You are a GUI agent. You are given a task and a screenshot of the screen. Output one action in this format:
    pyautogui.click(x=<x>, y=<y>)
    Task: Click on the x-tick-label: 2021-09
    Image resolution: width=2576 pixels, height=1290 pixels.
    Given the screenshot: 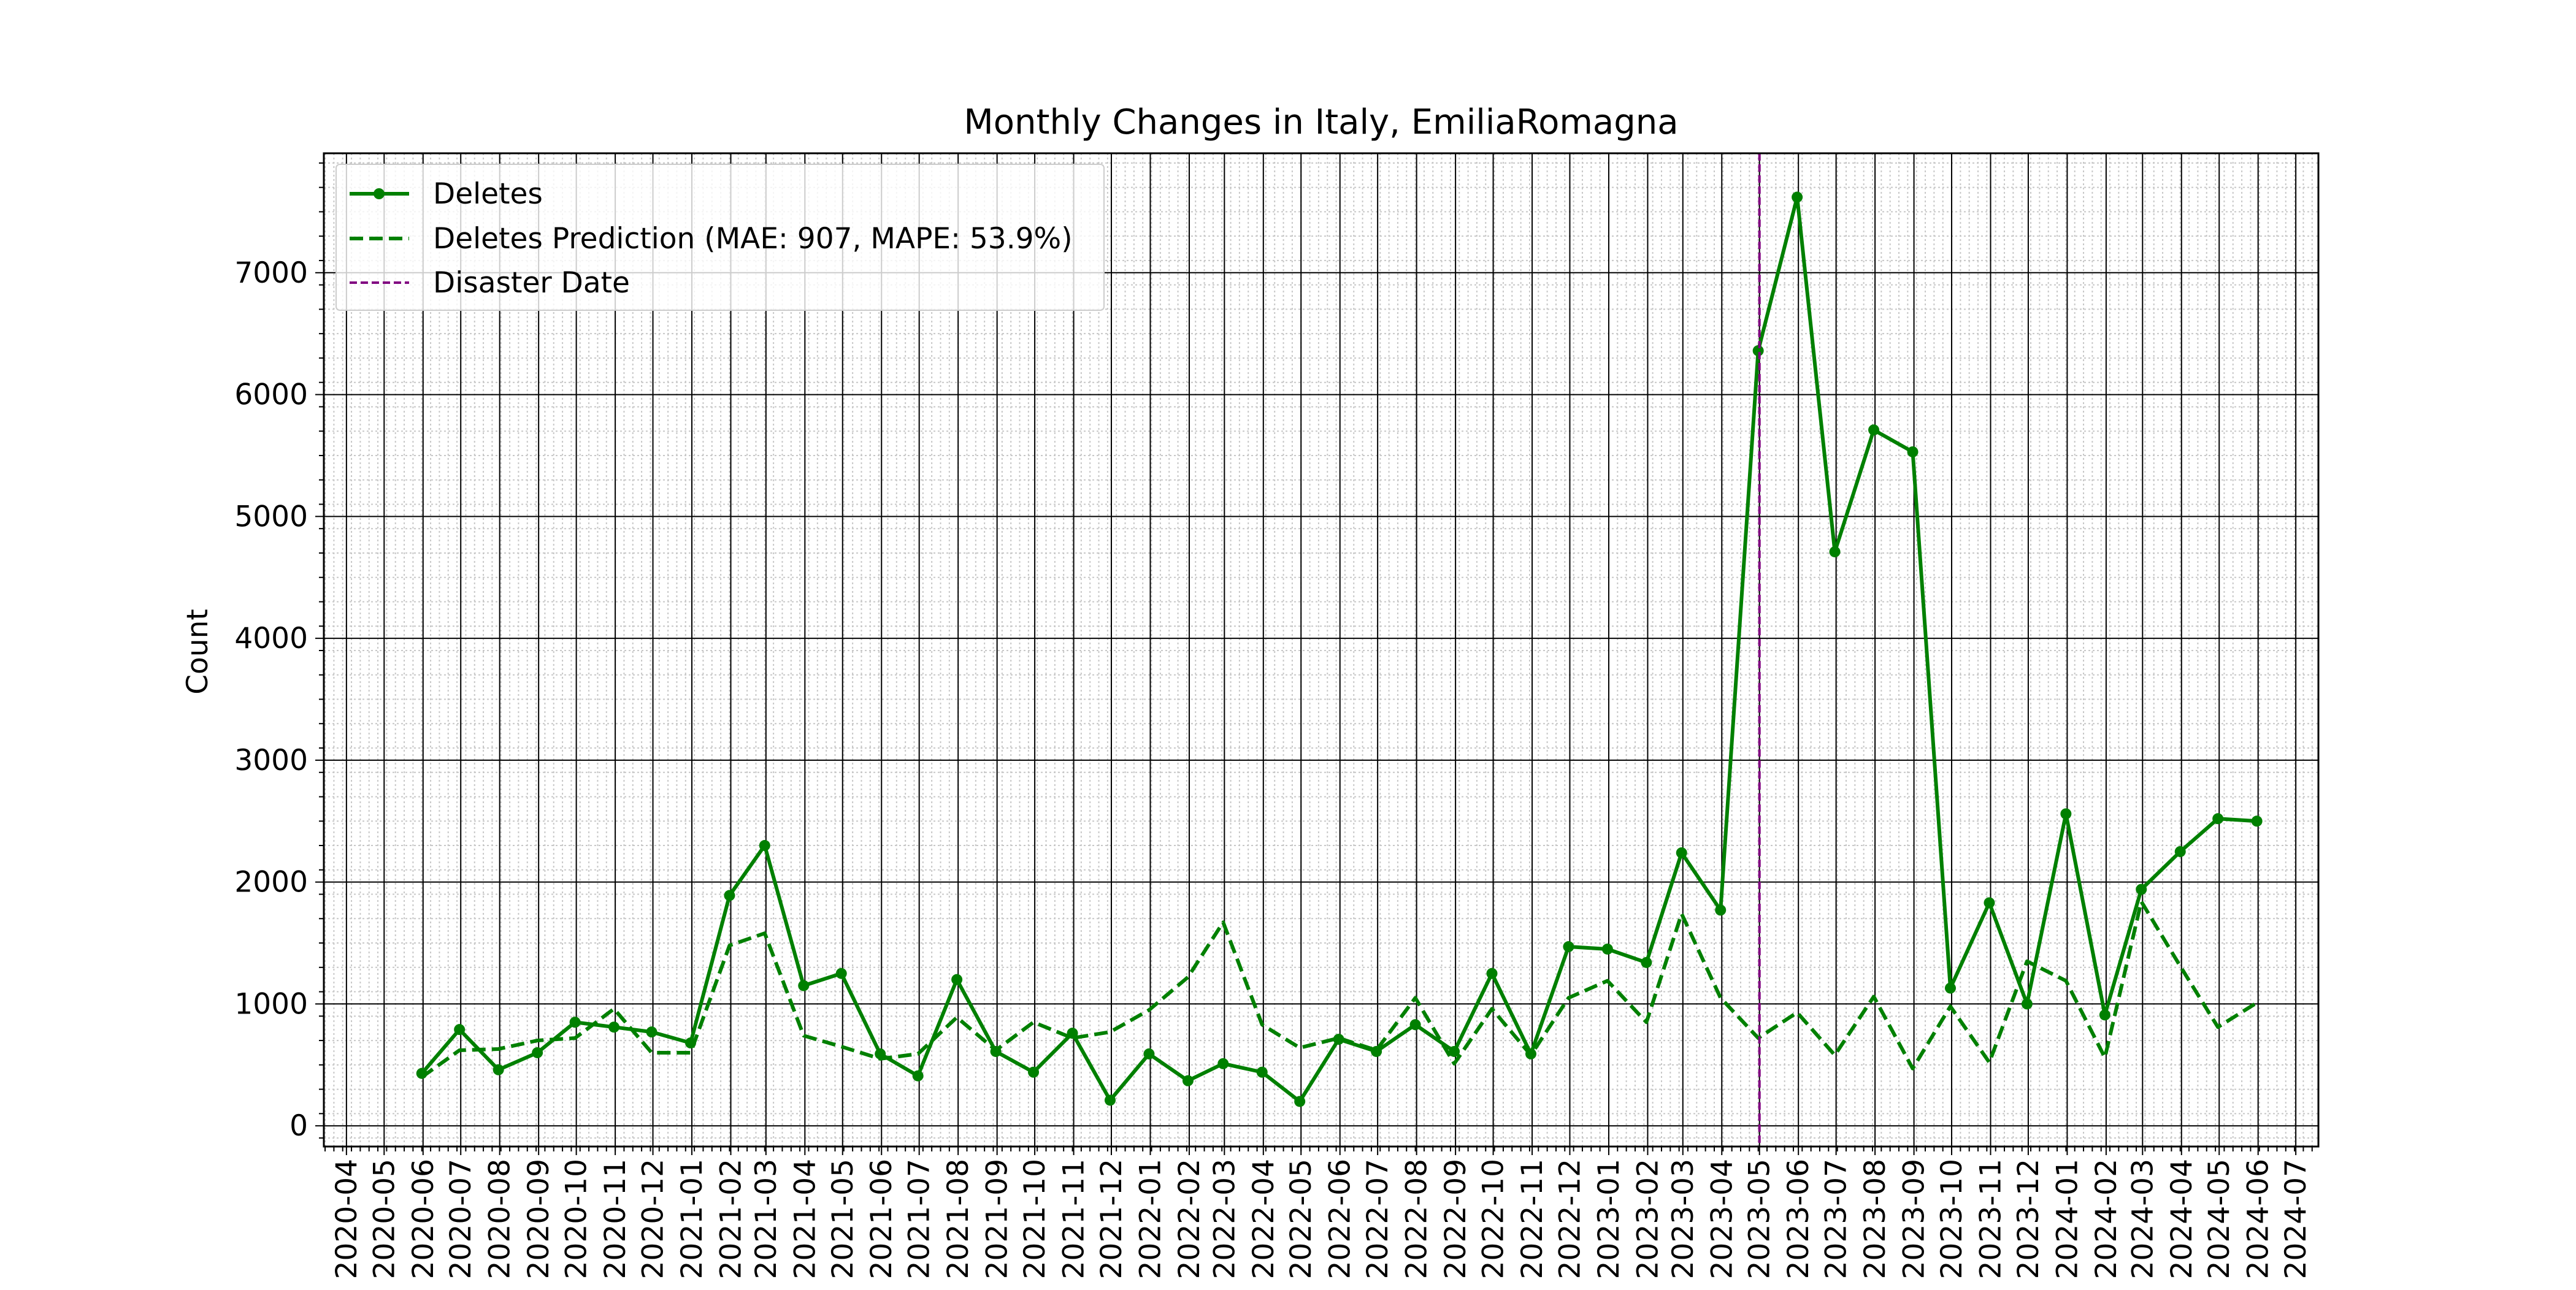 What is the action you would take?
    pyautogui.click(x=997, y=1219)
    